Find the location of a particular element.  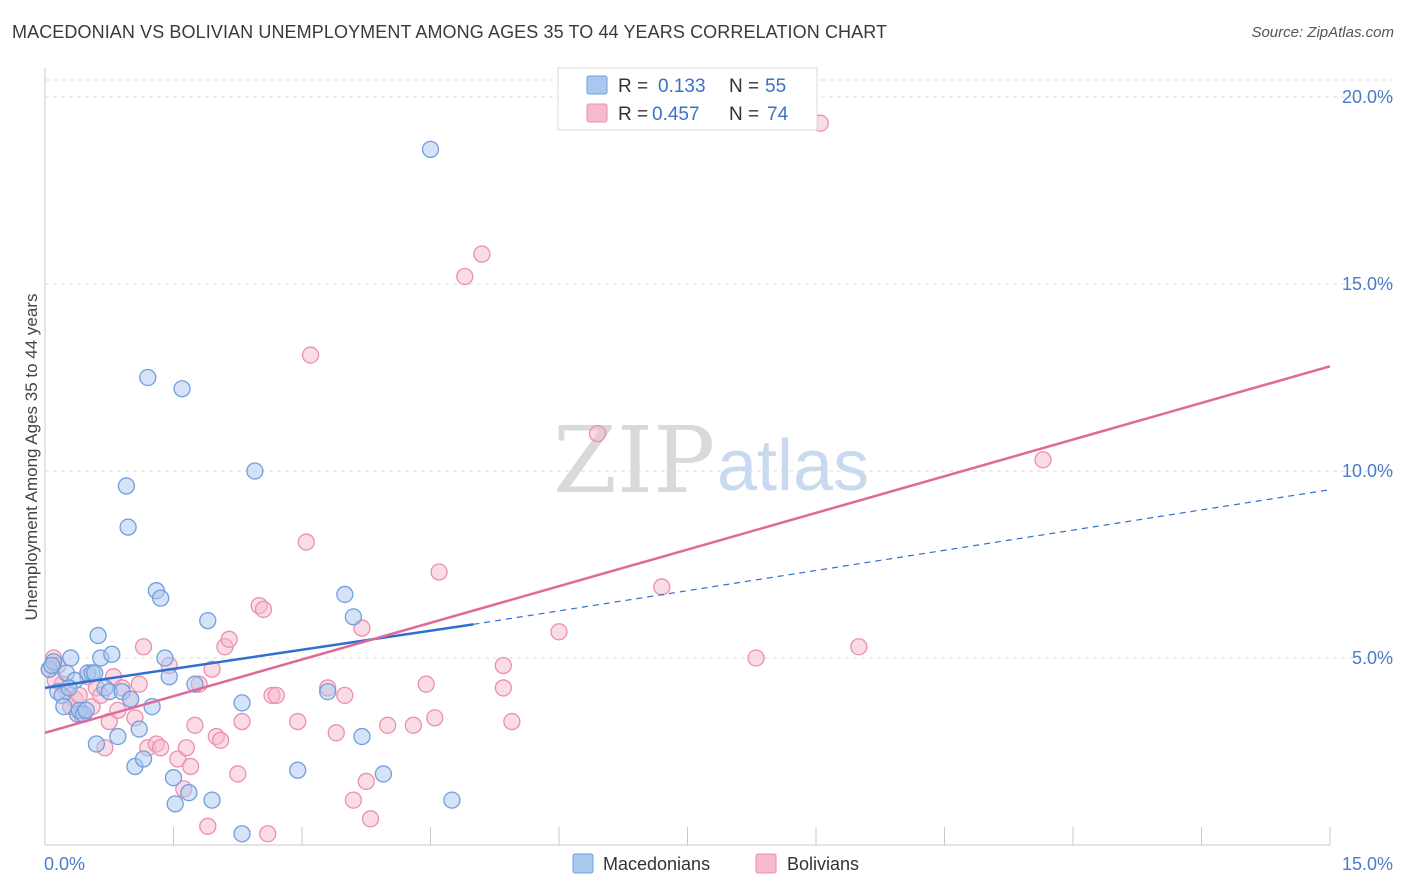

watermark-atlas: atlas is located at coordinates (793, 466).